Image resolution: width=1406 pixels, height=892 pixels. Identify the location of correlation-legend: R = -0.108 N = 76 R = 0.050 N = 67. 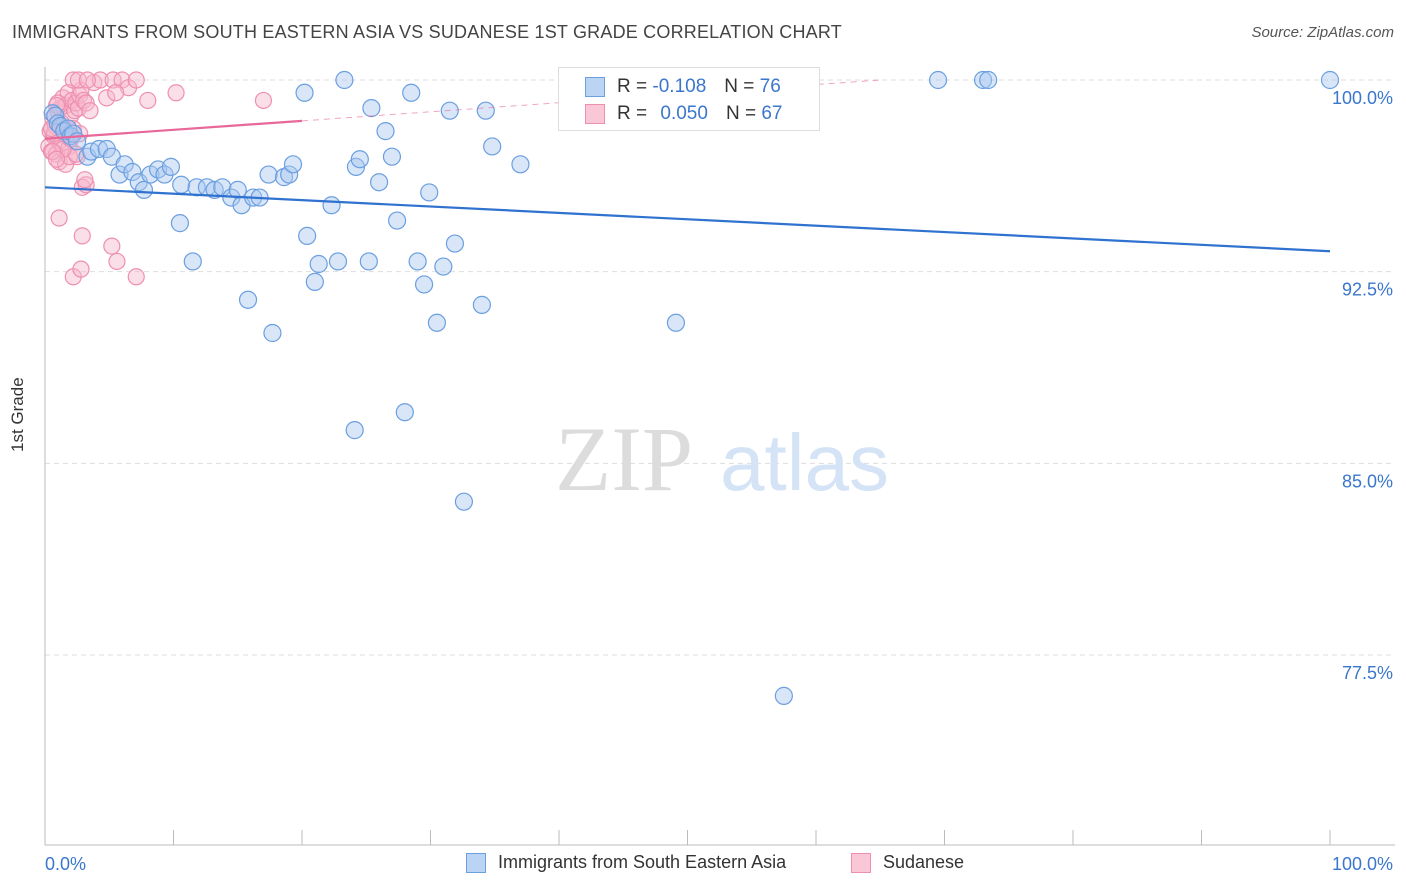
(689, 99).